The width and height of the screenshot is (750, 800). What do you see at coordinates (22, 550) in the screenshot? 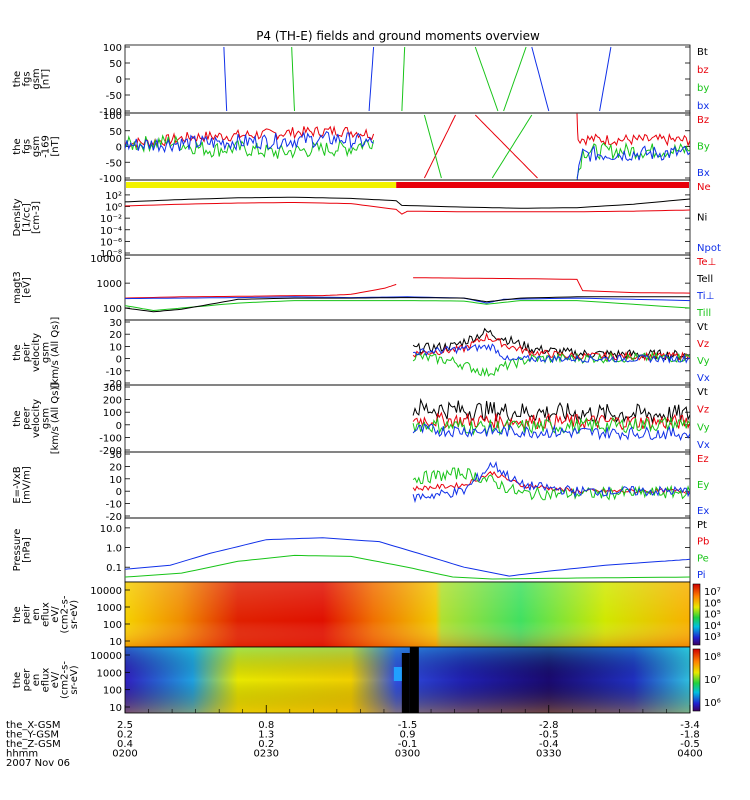
I see `panel-ylabel: Pressure[nPa]` at bounding box center [22, 550].